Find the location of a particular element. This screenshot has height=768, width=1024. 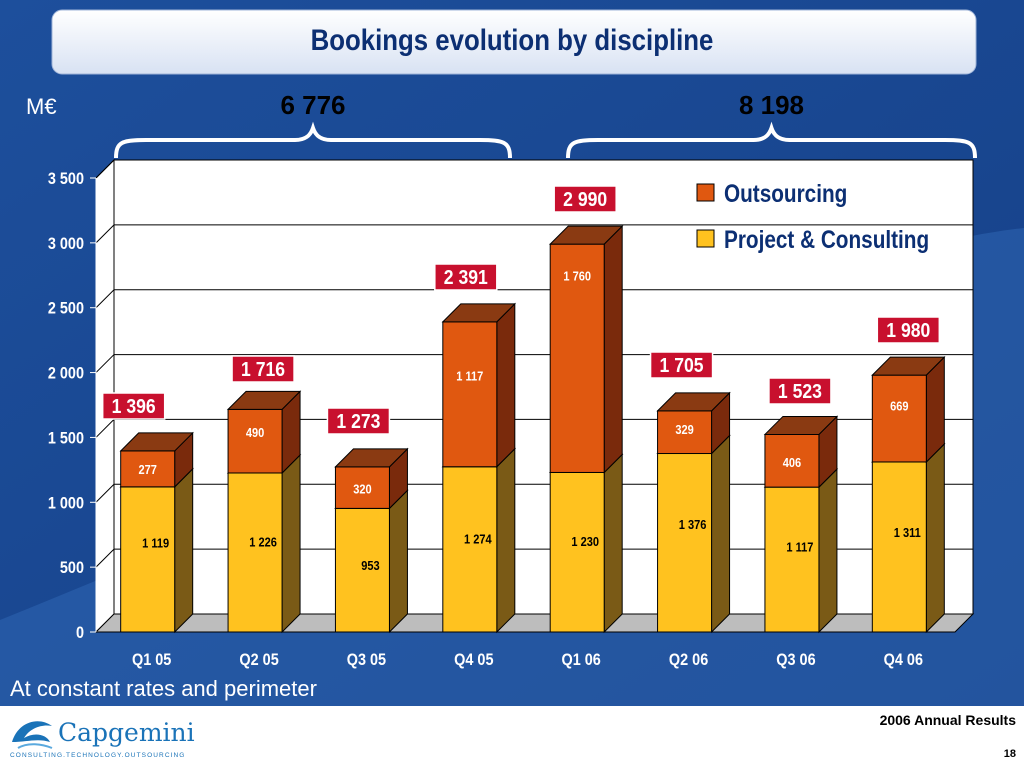

legend-swatch-outsourcing is located at coordinates (705, 192).